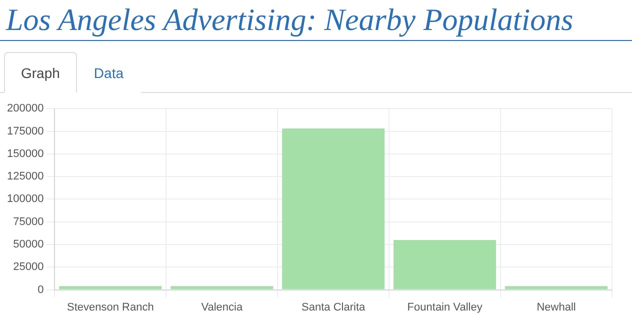  I want to click on x-tick-label: Fountain Valley, so click(445, 307).